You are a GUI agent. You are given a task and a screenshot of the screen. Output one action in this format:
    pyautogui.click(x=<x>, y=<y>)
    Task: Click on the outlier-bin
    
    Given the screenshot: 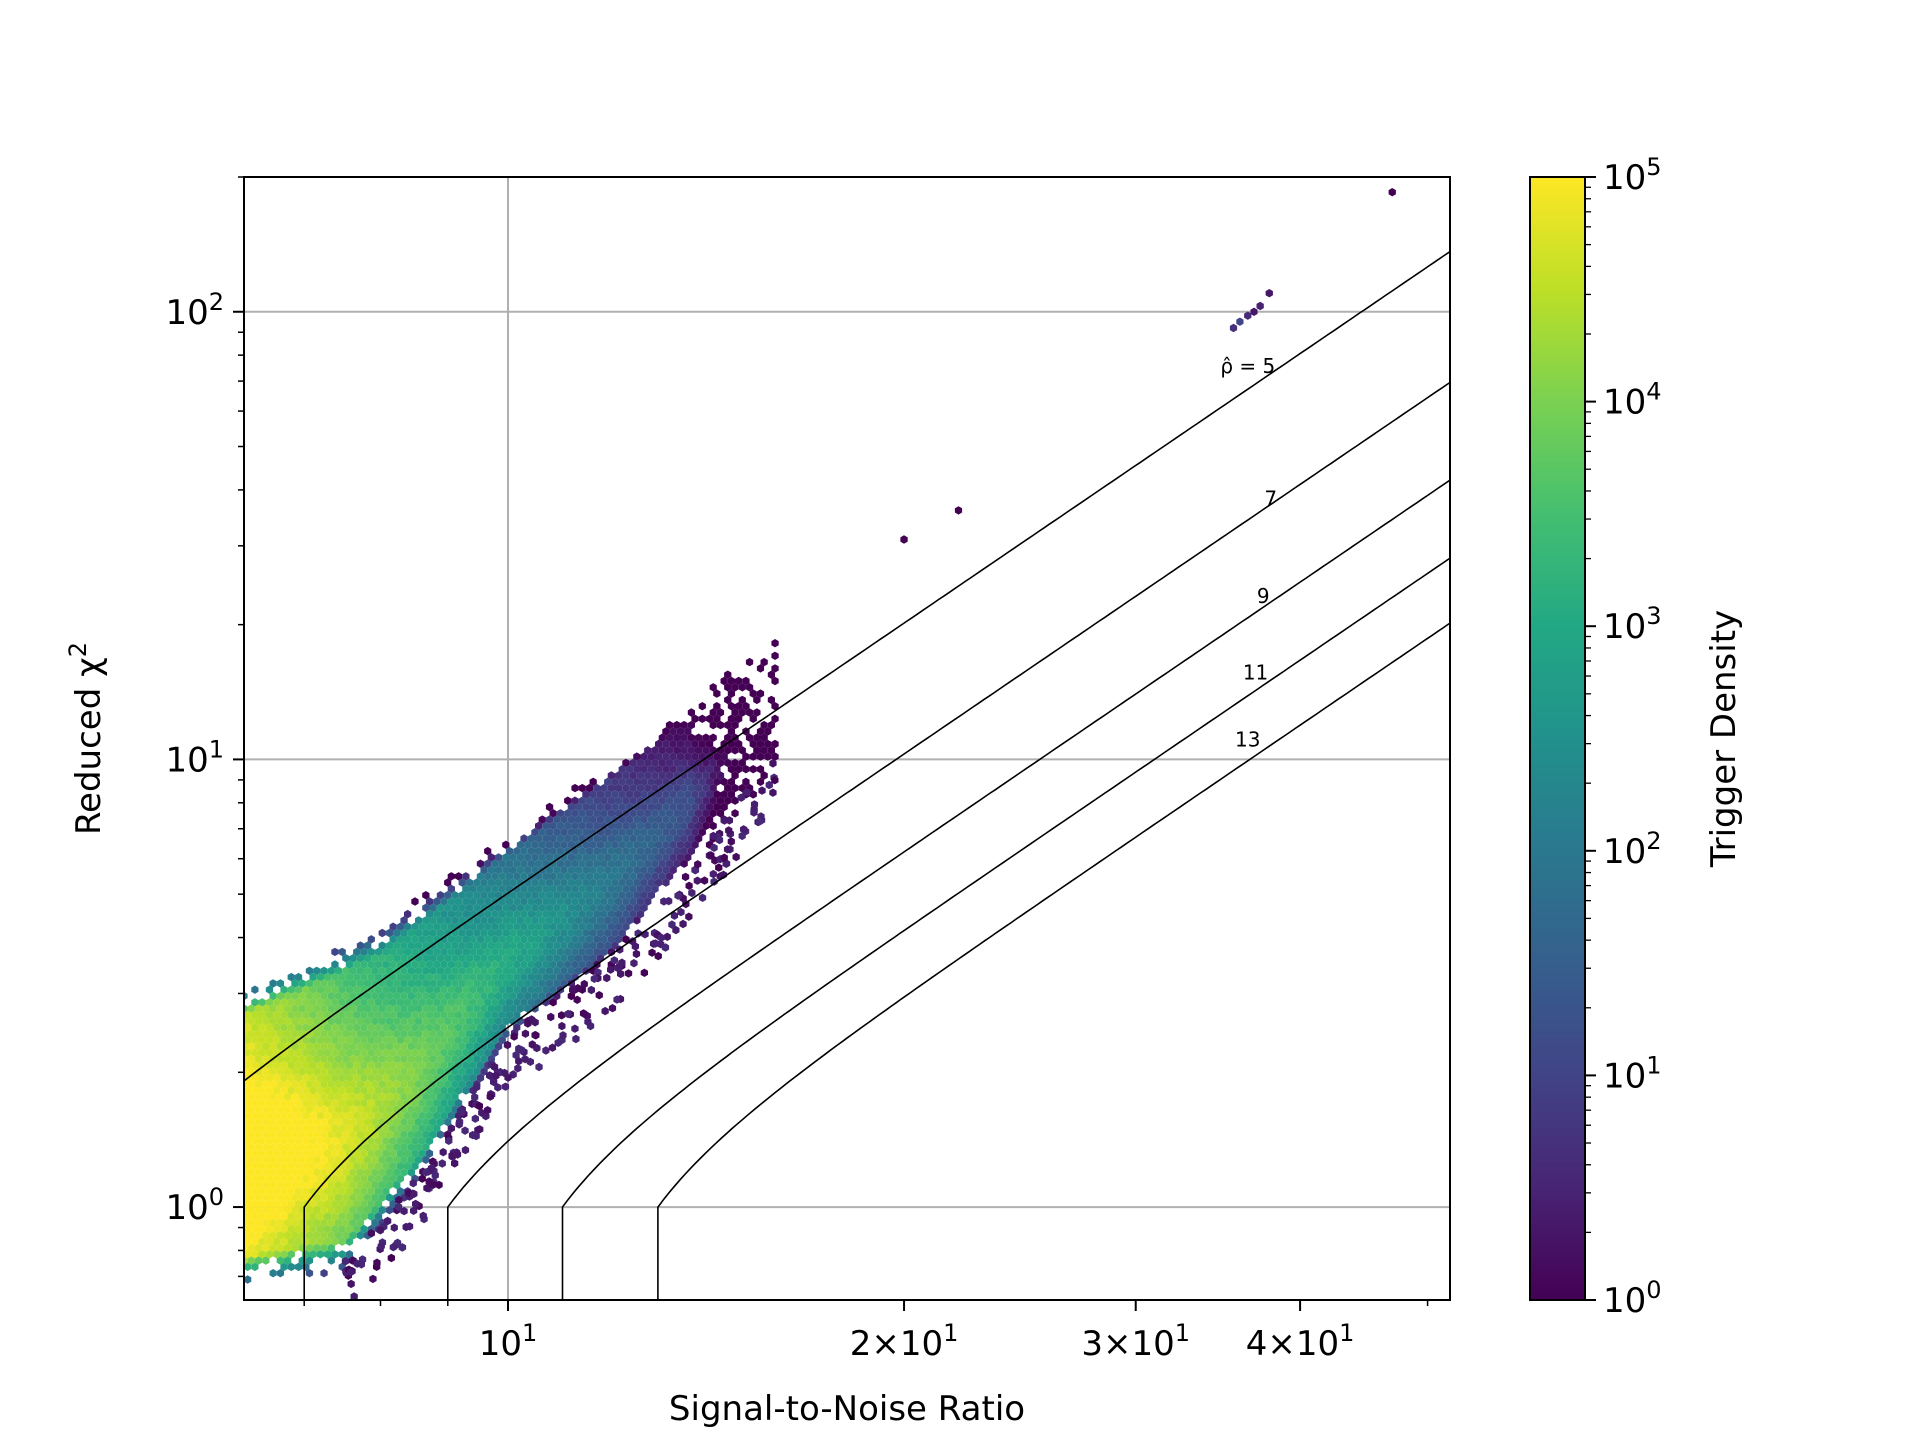 What is the action you would take?
    pyautogui.click(x=1269, y=293)
    